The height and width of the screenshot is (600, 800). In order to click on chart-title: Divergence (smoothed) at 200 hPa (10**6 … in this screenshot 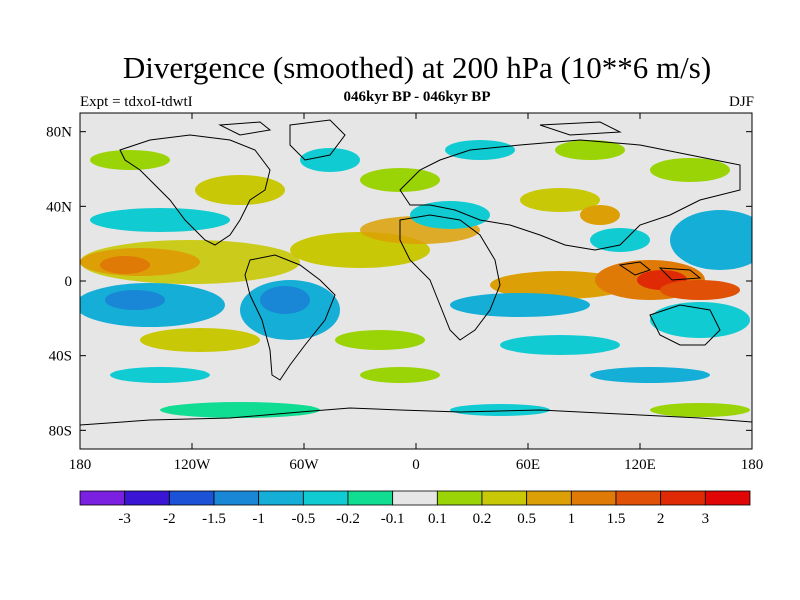, I will do `click(417, 67)`.